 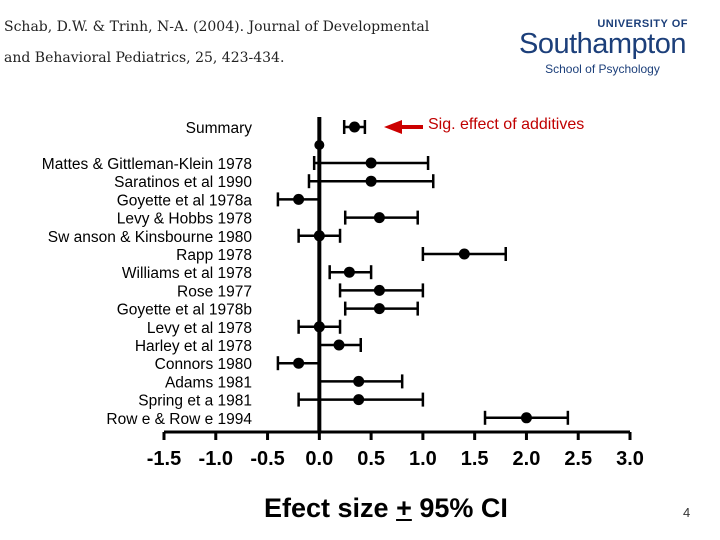 I want to click on study-label: Harley et al 1978, so click(x=193, y=346).